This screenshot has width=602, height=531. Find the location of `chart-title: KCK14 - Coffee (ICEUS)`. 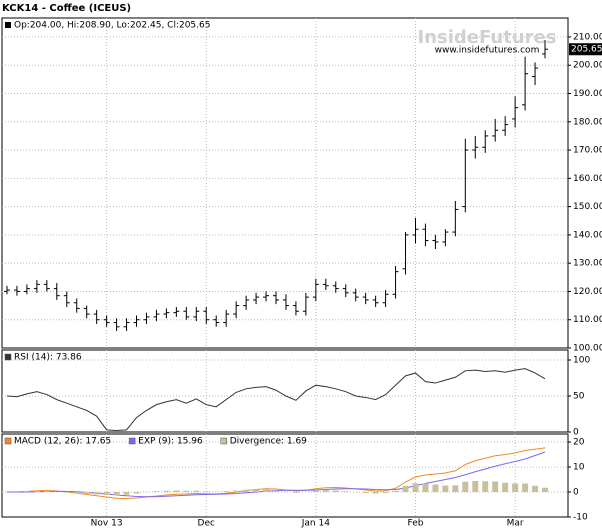

chart-title: KCK14 - Coffee (ICEUS) is located at coordinates (66, 8).